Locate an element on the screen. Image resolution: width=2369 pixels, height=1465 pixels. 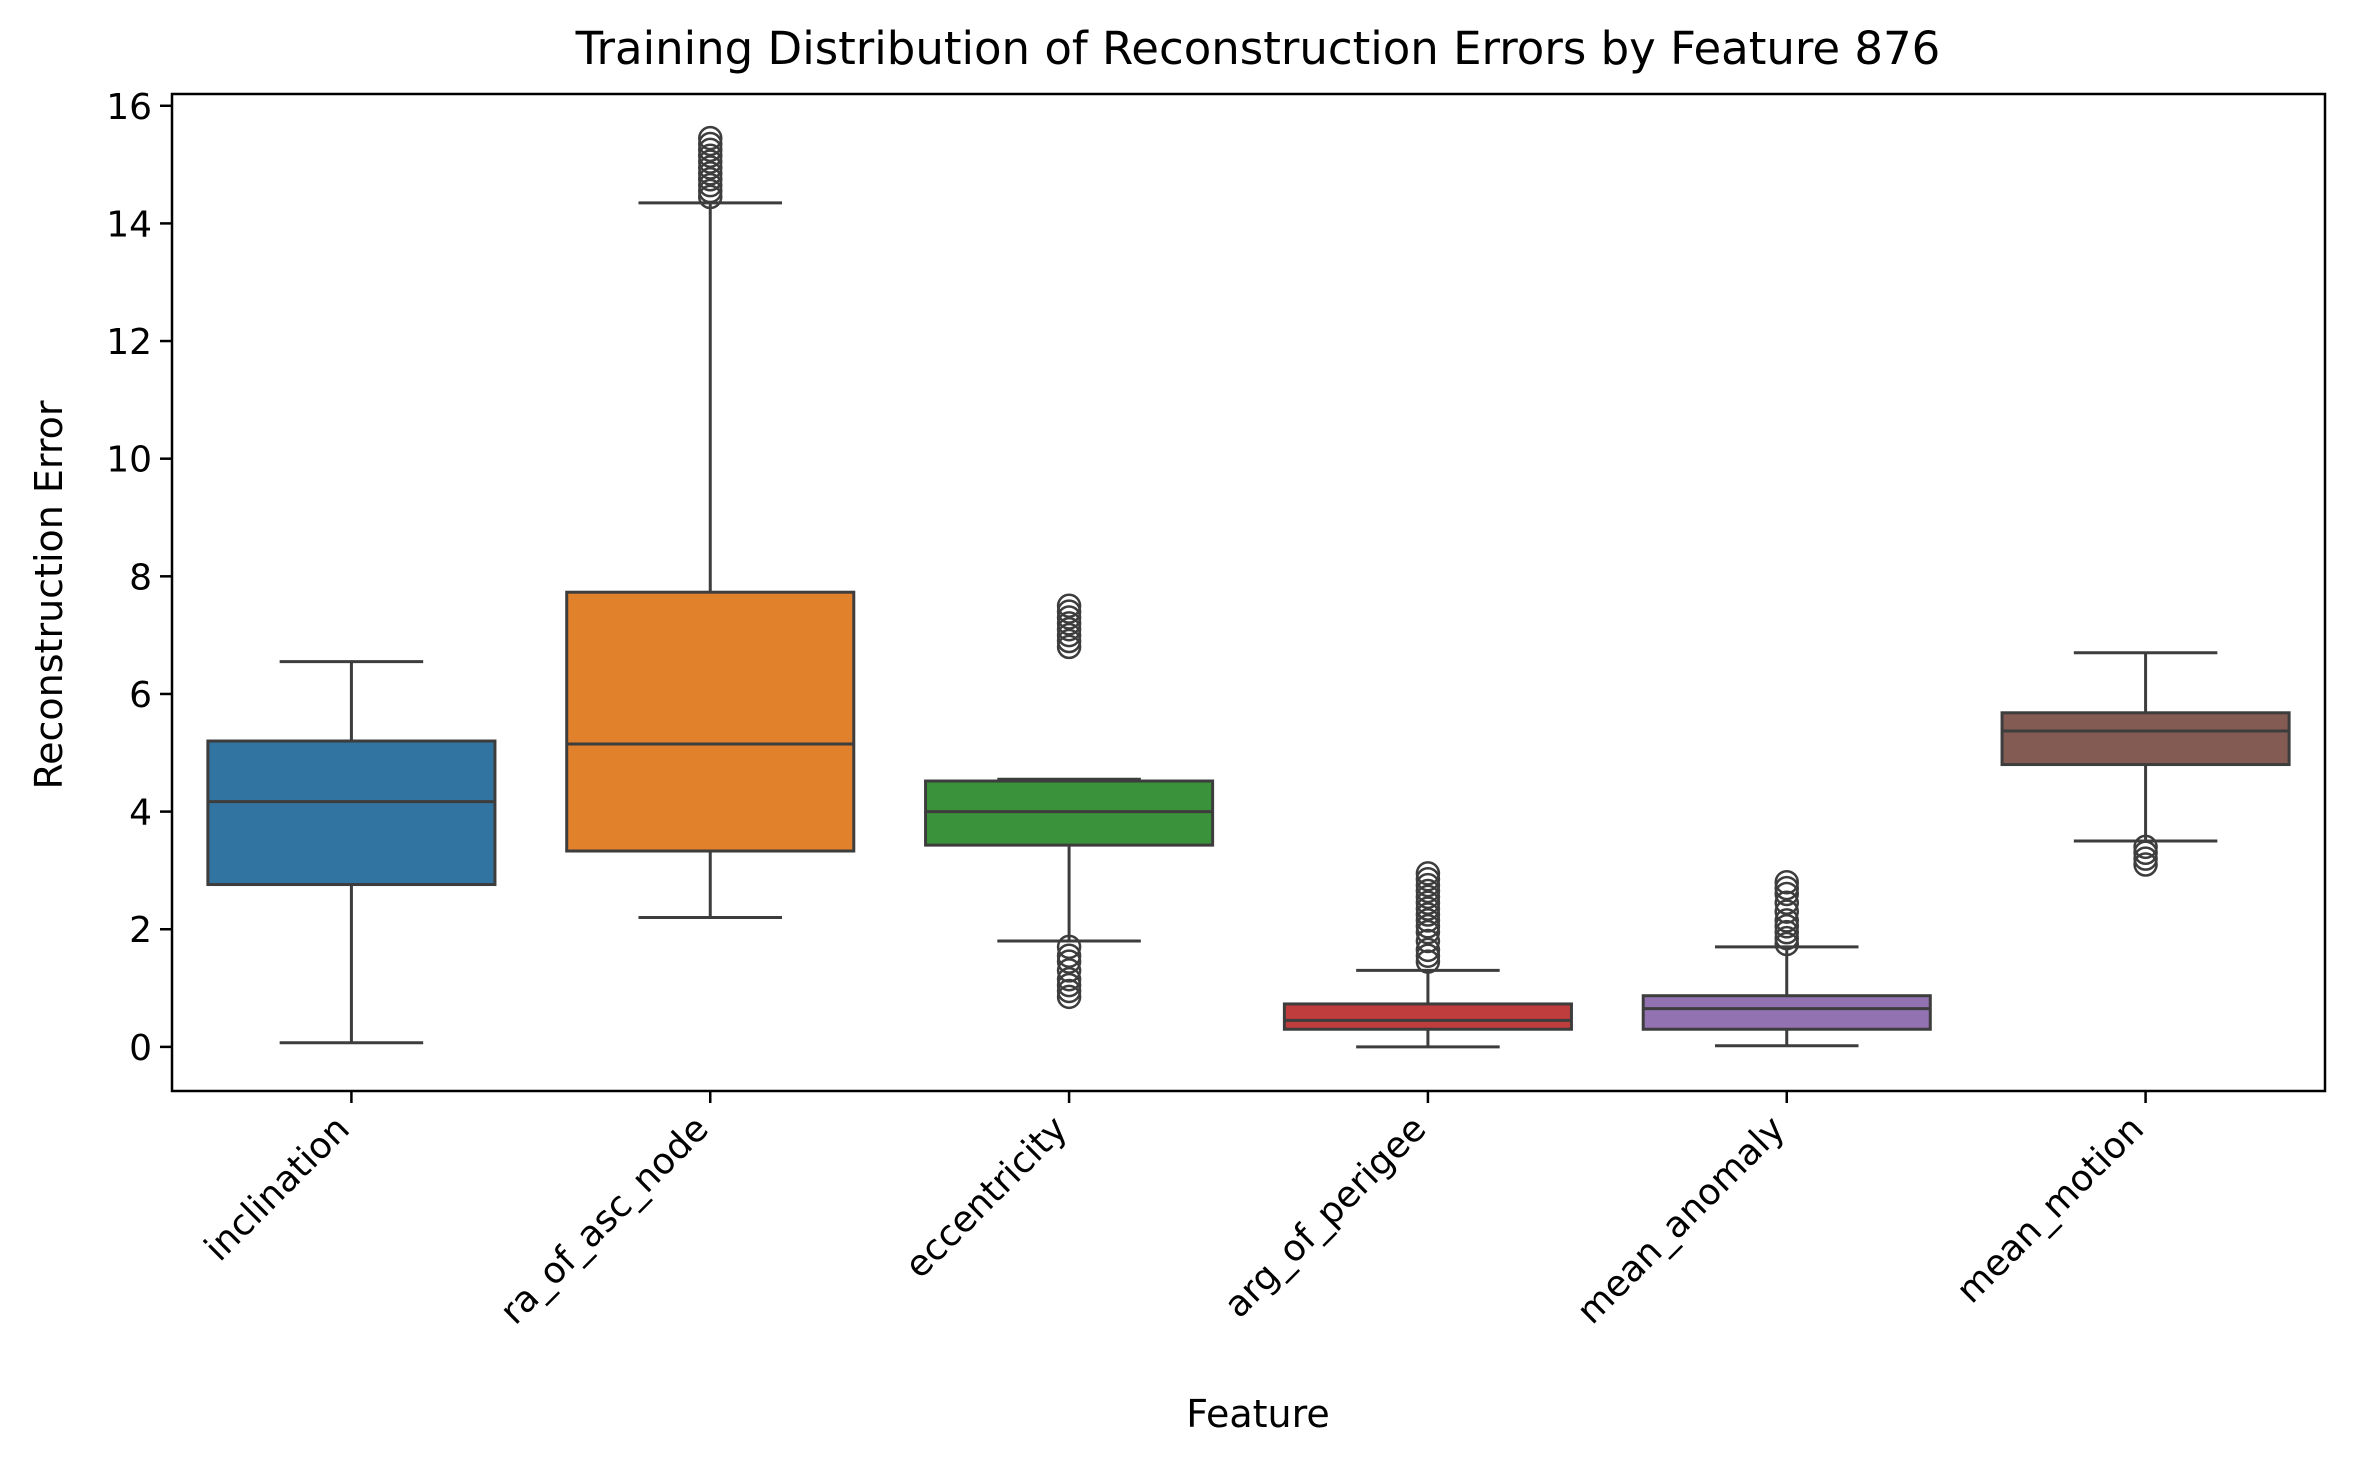
y-tick-label: 6 is located at coordinates (140, 695).